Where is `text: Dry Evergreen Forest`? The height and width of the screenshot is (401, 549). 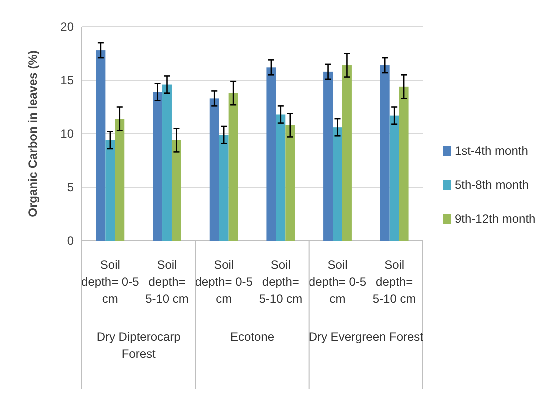 text: Dry Evergreen Forest is located at coordinates (366, 337).